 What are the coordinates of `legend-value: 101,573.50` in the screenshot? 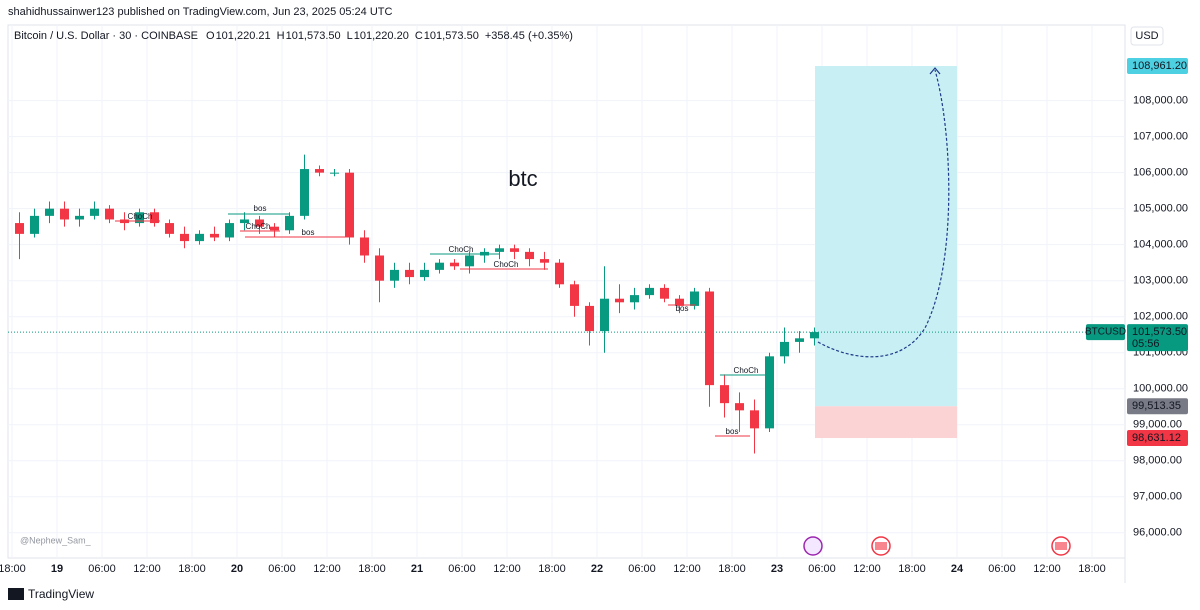 It's located at (313, 36).